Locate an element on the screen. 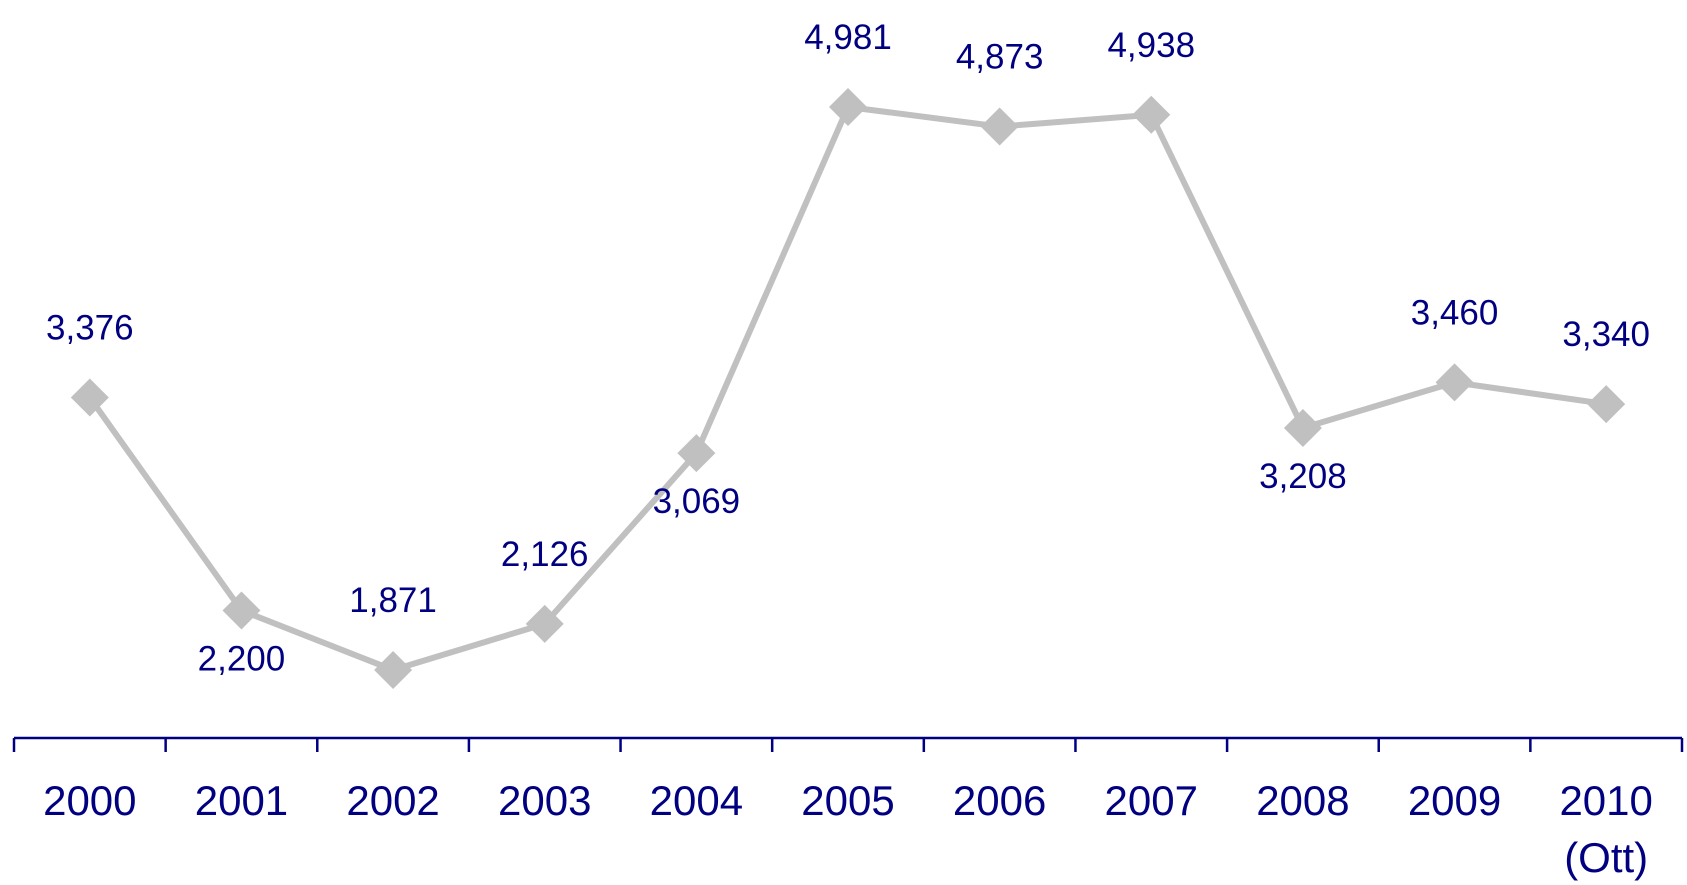  x-tick-label: 2000 is located at coordinates (89, 800).